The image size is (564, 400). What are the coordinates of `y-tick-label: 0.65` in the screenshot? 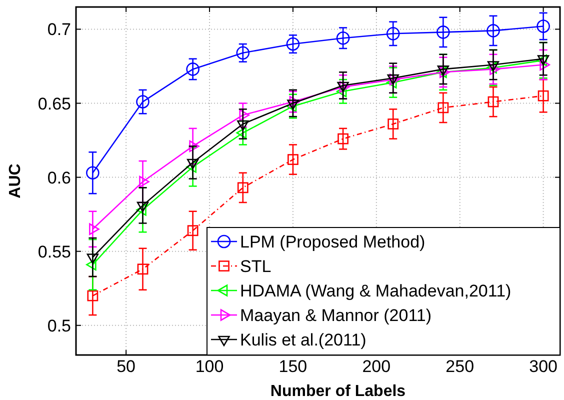 It's located at (54, 104).